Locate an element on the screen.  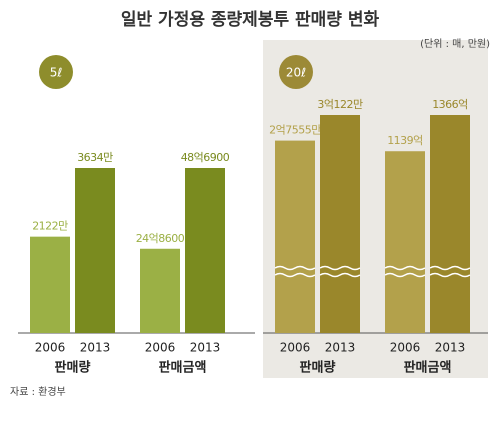
unit-note: (단위 : 매, 만원) is located at coordinates (455, 43).